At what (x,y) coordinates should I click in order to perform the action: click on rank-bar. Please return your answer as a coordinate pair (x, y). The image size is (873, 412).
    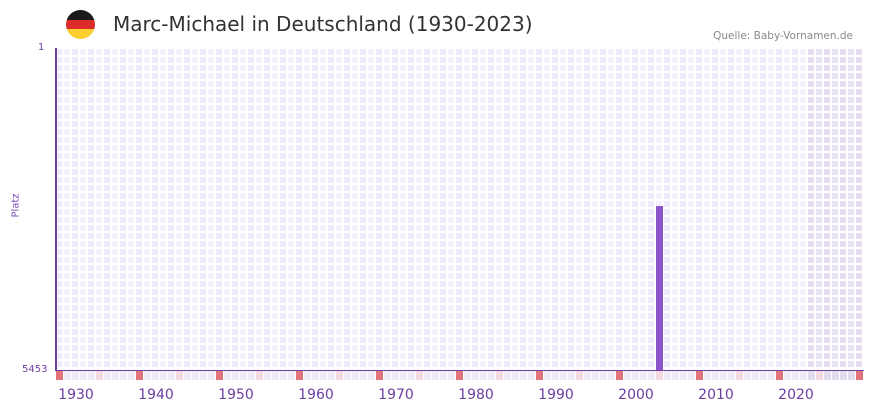
    Looking at the image, I should click on (659, 287).